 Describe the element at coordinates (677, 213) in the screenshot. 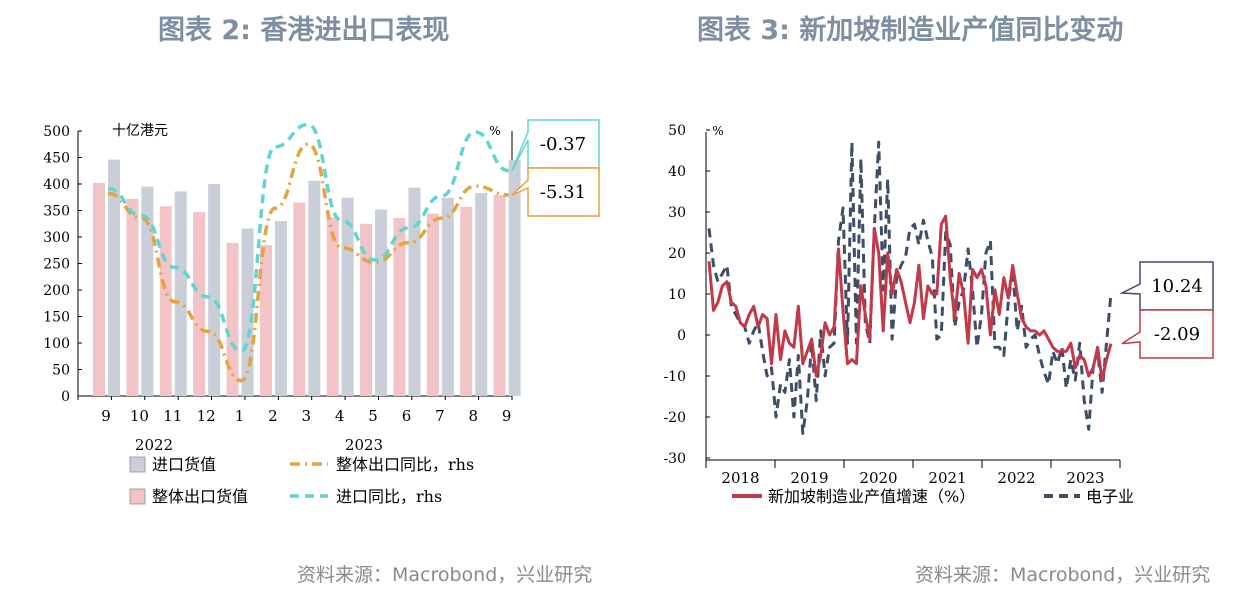

I see `right-y-tick-label: 30` at that location.